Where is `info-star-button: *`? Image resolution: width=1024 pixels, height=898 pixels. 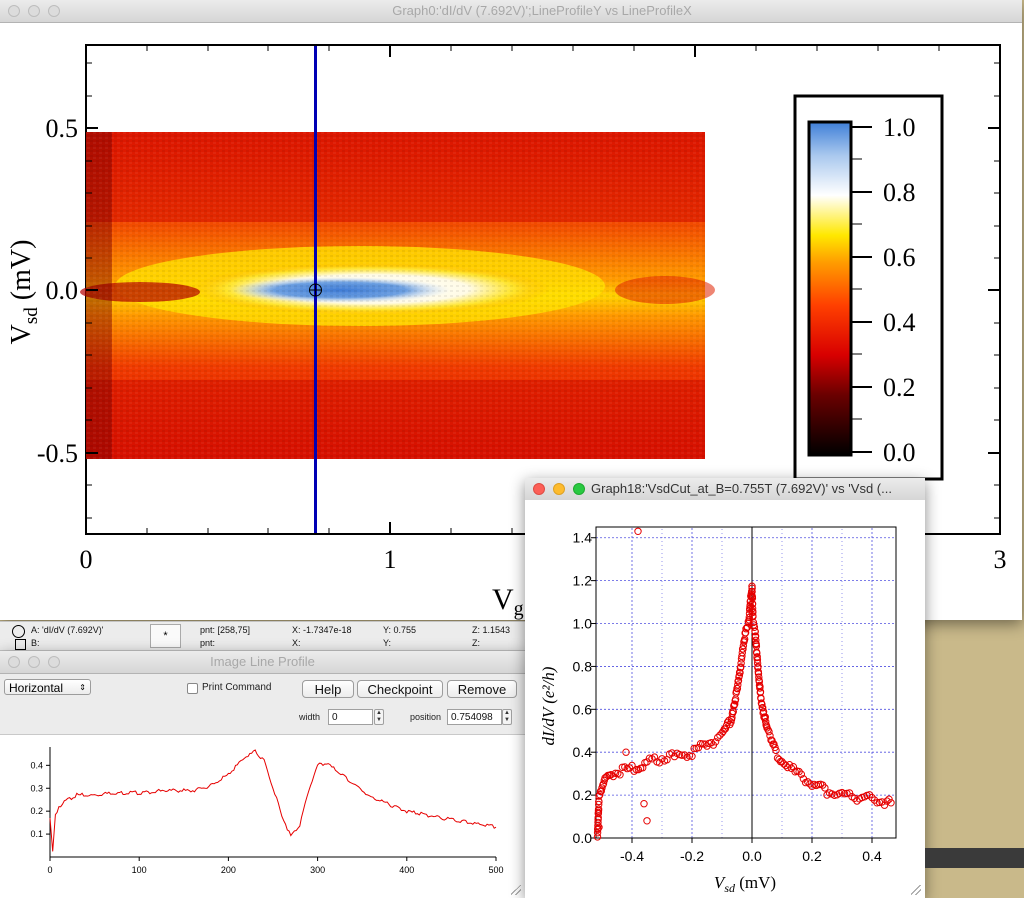 info-star-button: * is located at coordinates (165, 636).